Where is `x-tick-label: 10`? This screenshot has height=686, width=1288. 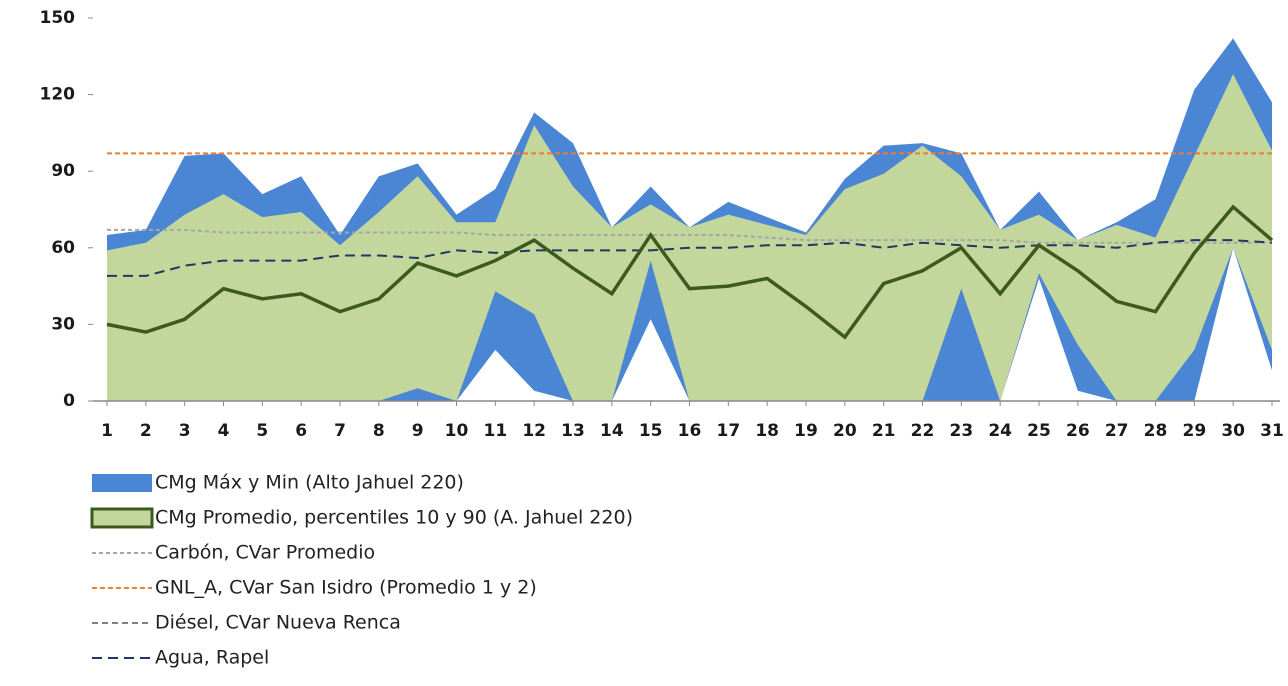 x-tick-label: 10 is located at coordinates (457, 431).